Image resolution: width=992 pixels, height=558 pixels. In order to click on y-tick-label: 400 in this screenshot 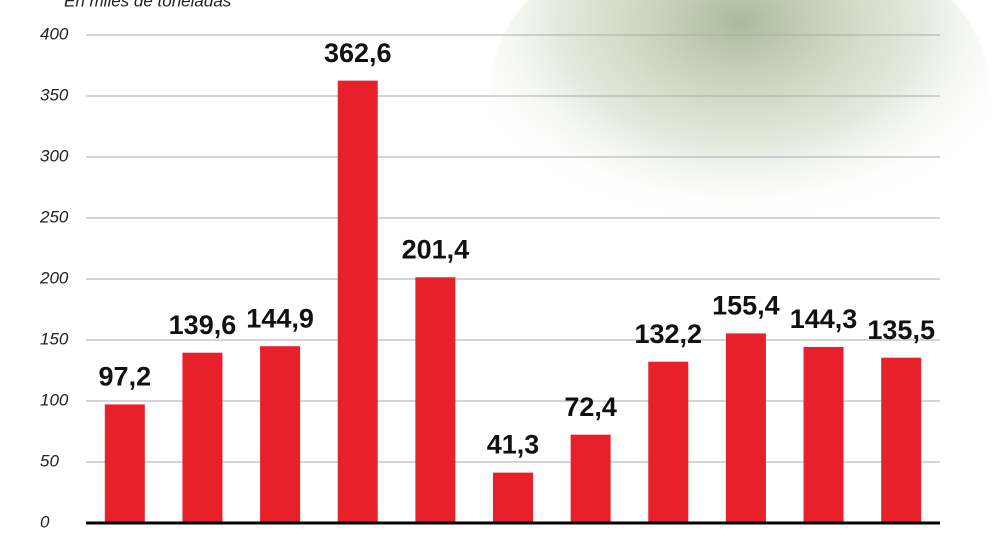, I will do `click(54, 33)`.